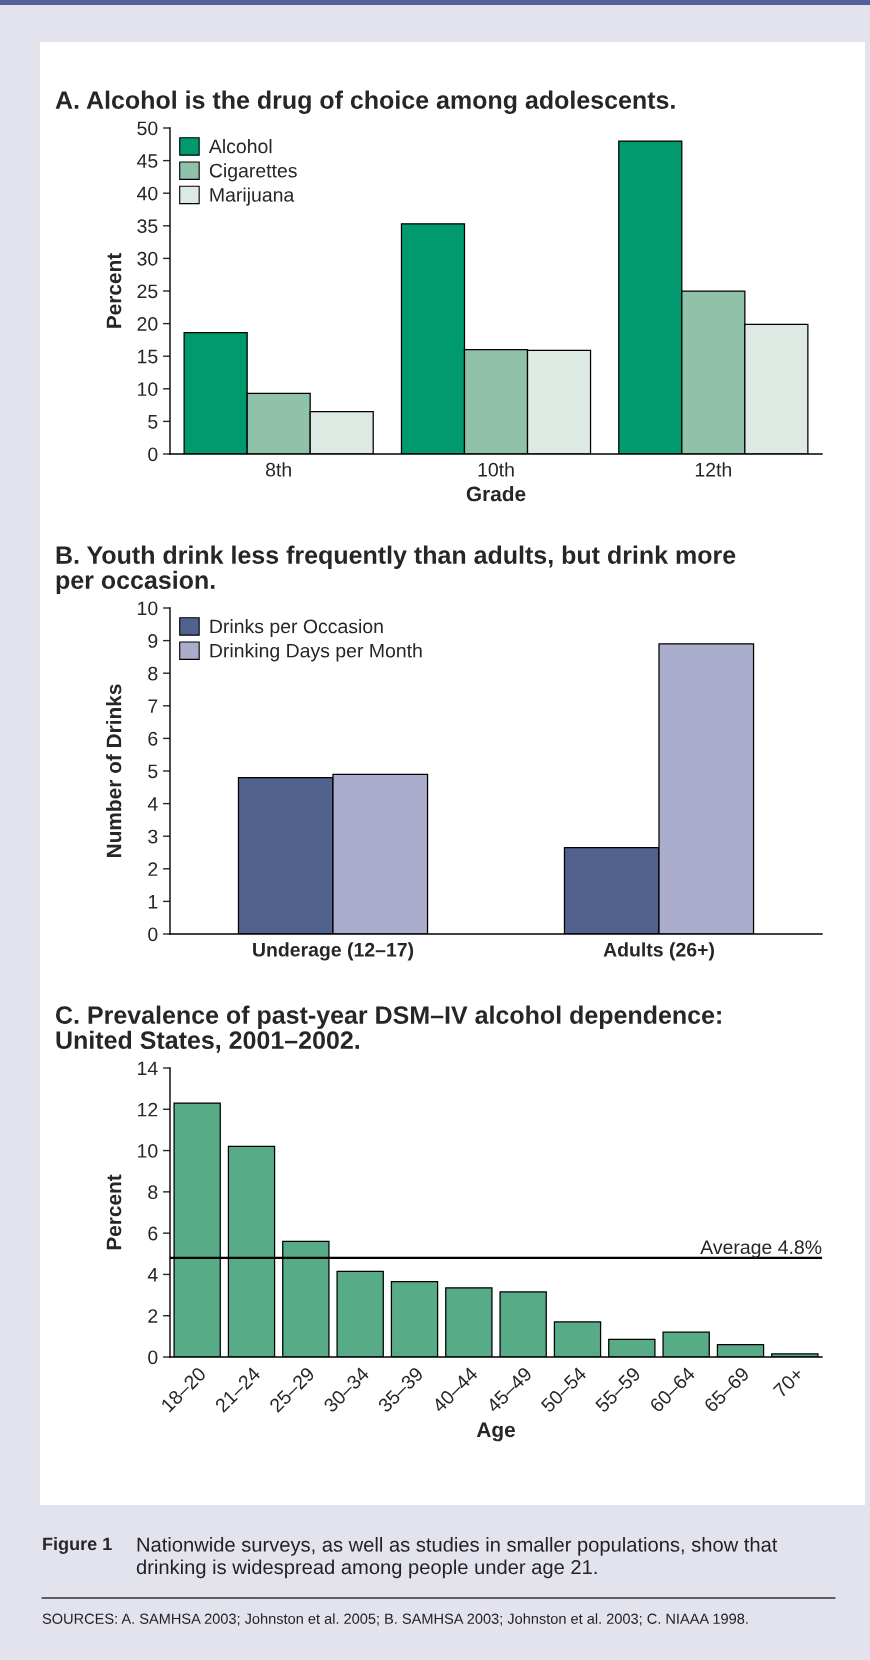 The width and height of the screenshot is (870, 1660). Describe the element at coordinates (147, 324) in the screenshot. I see `y-tick-label: 20` at that location.